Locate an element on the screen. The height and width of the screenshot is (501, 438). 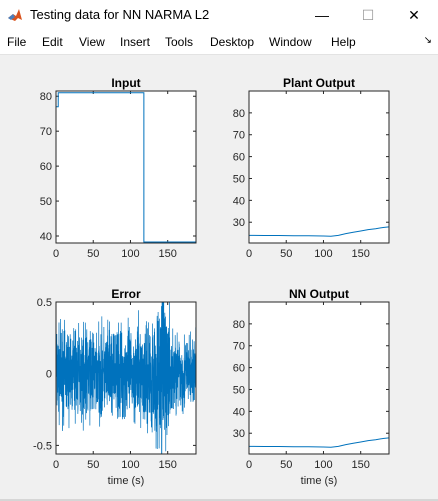
menu-help: Help is located at coordinates (343, 42).